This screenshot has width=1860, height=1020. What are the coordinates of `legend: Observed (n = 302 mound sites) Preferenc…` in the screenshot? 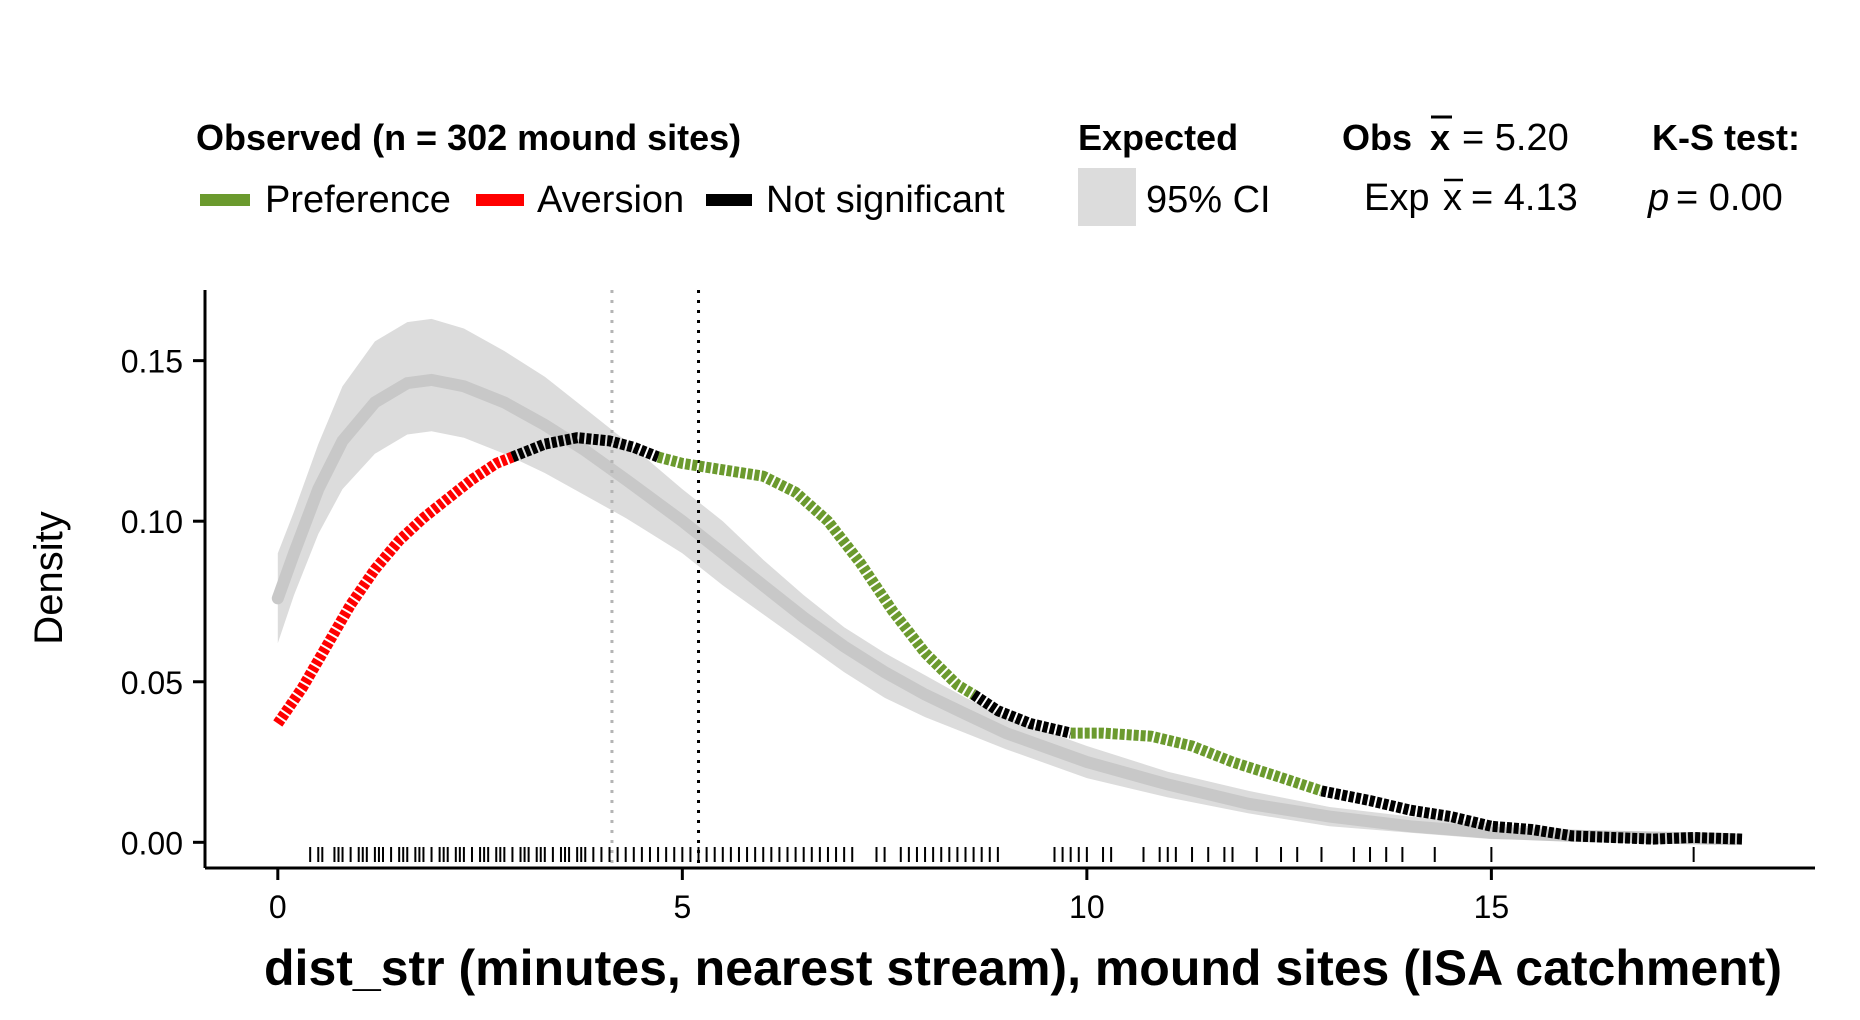 It's located at (998, 170).